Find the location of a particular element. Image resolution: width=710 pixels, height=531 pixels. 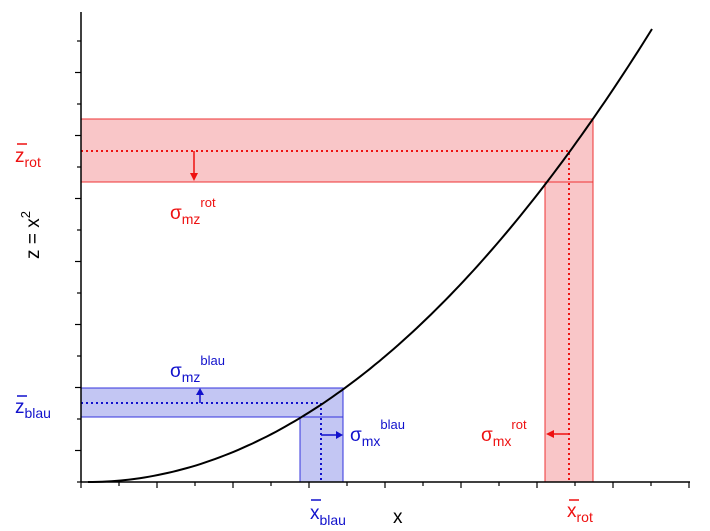

svg-text: xblau is located at coordinates (328, 515).